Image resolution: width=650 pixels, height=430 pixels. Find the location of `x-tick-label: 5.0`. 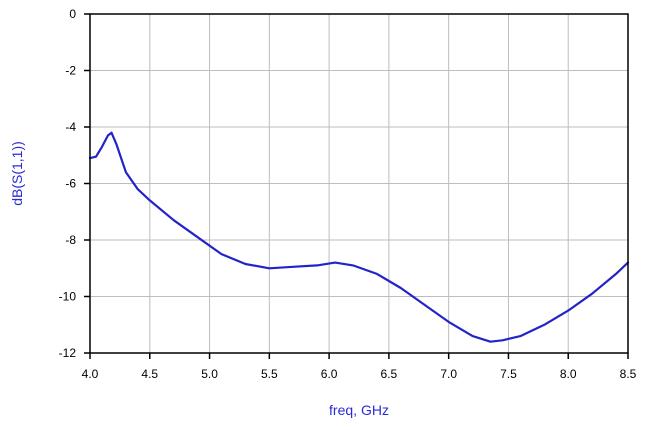

x-tick-label: 5.0 is located at coordinates (209, 374).